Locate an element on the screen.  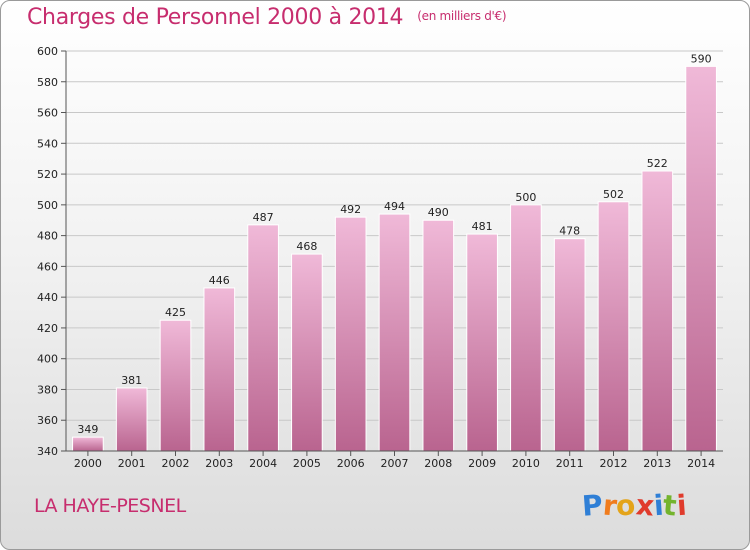
logo-letter: i is located at coordinates (681, 505).